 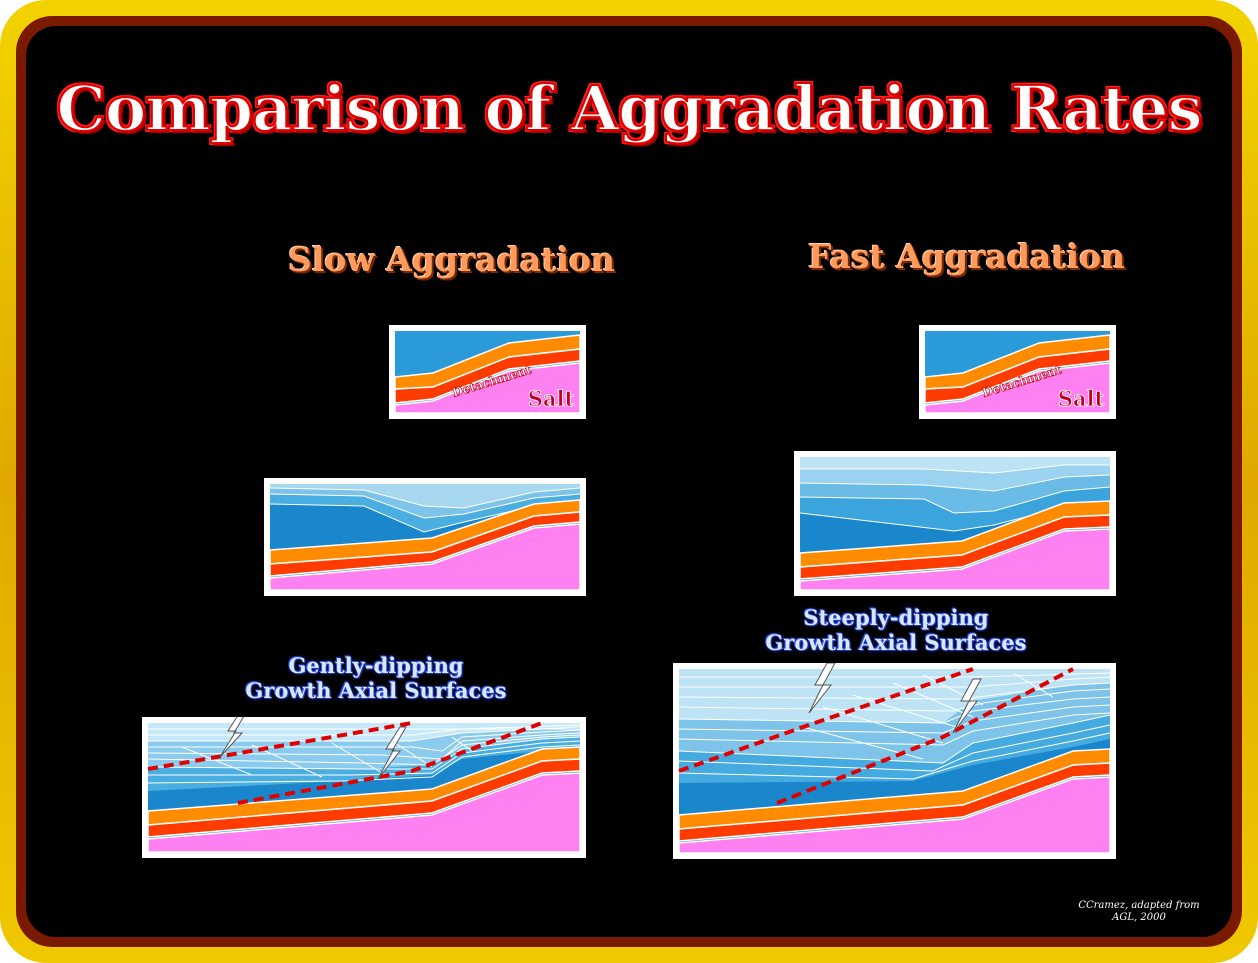 I want to click on source-credit: CCramez, adapted from AGL, 2000, so click(x=1139, y=912).